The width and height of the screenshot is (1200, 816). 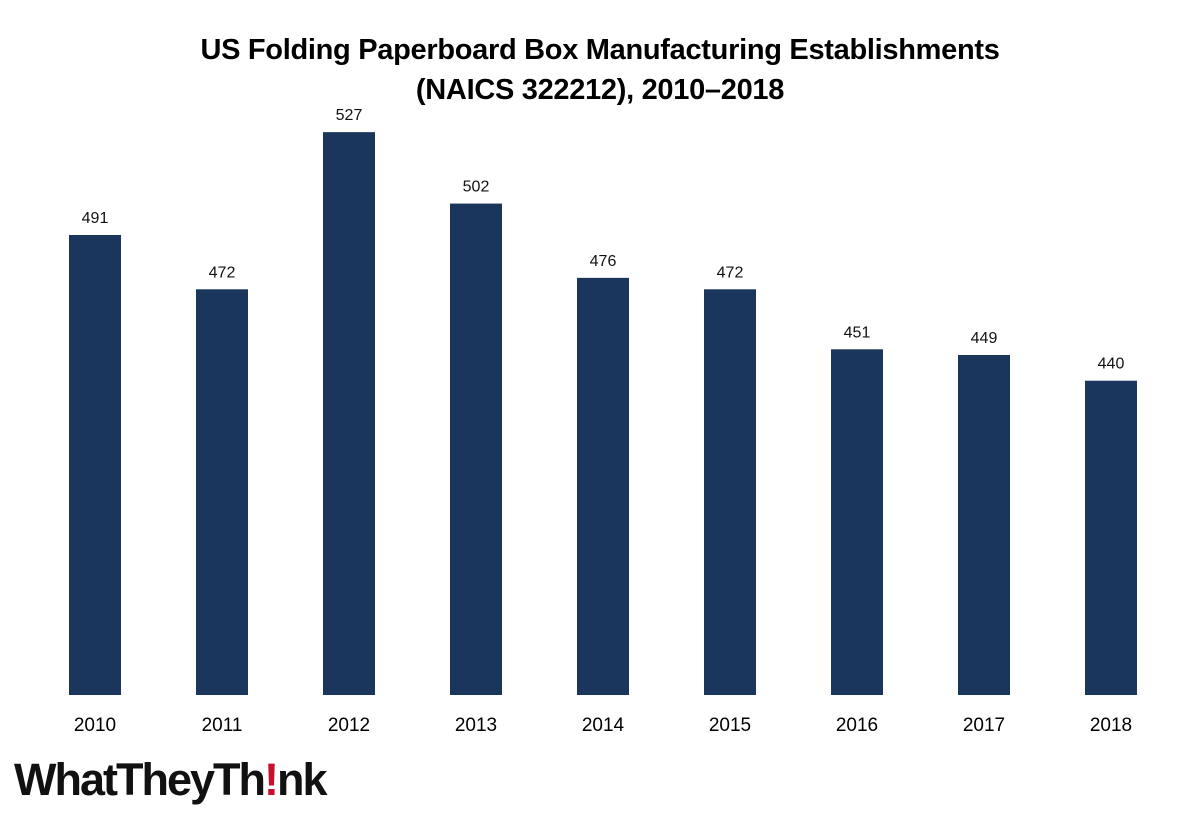 What do you see at coordinates (984, 525) in the screenshot?
I see `bar-2017` at bounding box center [984, 525].